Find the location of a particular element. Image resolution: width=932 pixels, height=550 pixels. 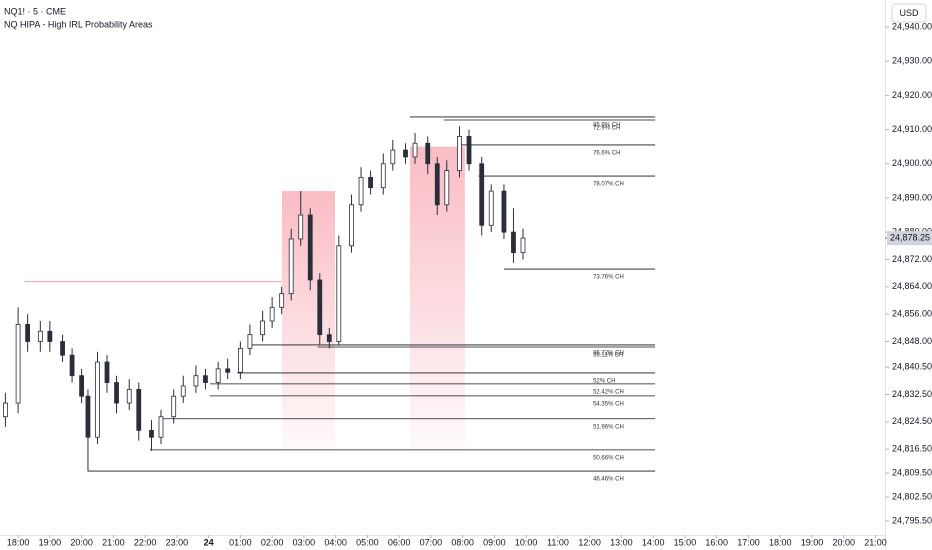

level-label: 73.76% CH is located at coordinates (608, 278).